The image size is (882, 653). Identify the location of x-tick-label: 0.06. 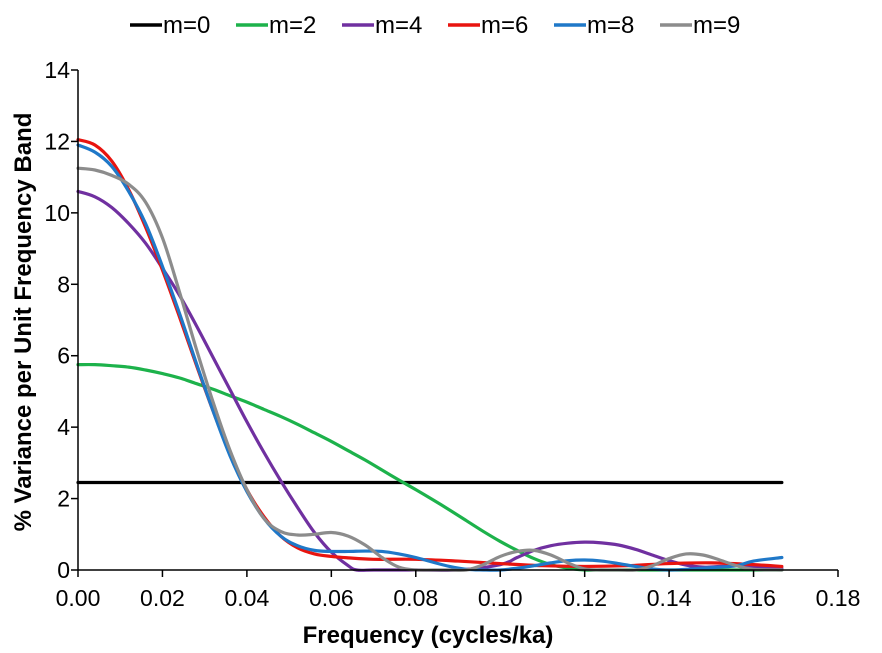
(331, 598).